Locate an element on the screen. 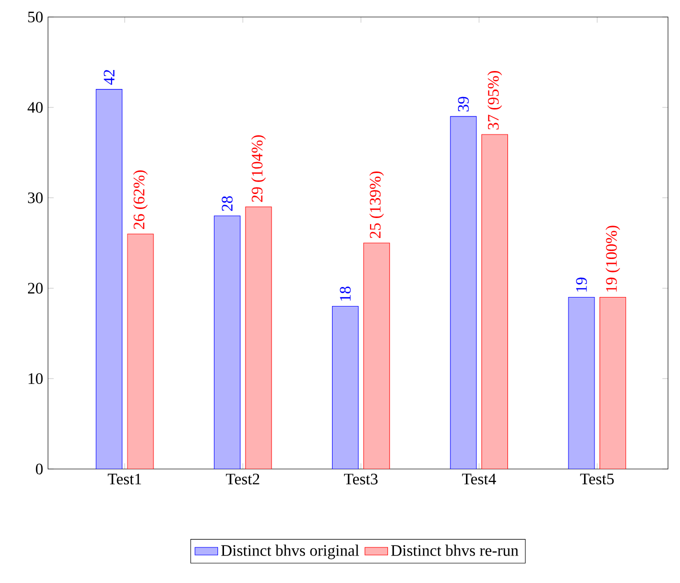  data-label: 25 (139%) is located at coordinates (376, 204).